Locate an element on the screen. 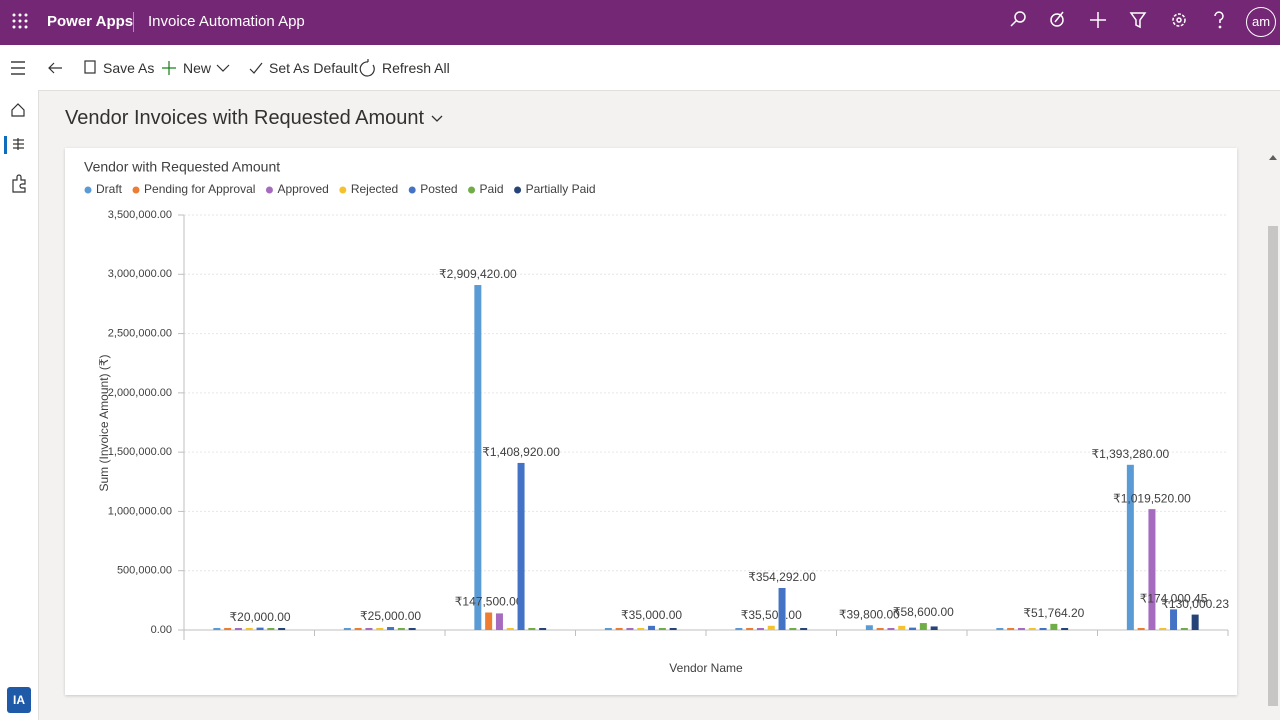 Image resolution: width=1280 pixels, height=720 pixels. command-button: New is located at coordinates (197, 68).